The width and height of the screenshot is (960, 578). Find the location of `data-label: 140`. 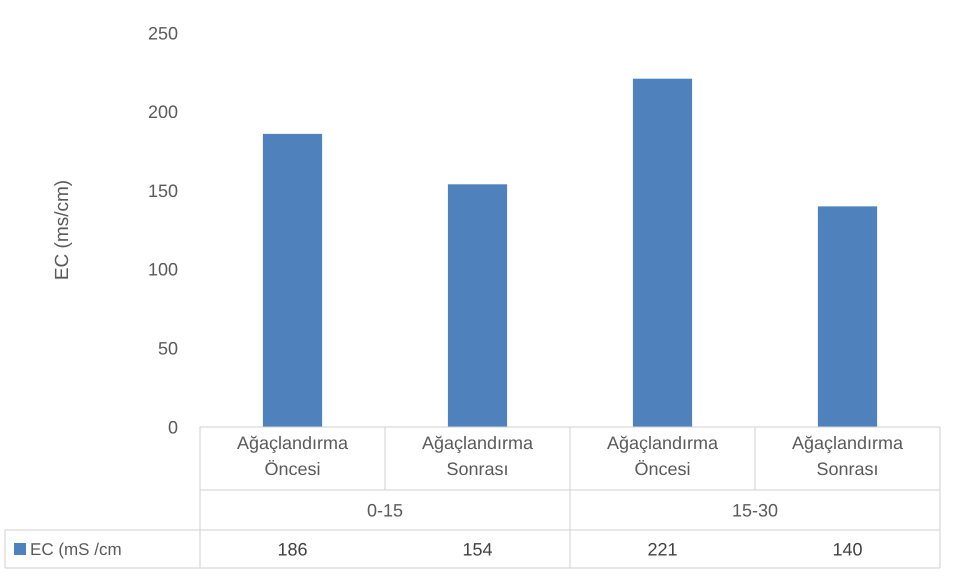

data-label: 140 is located at coordinates (847, 549).